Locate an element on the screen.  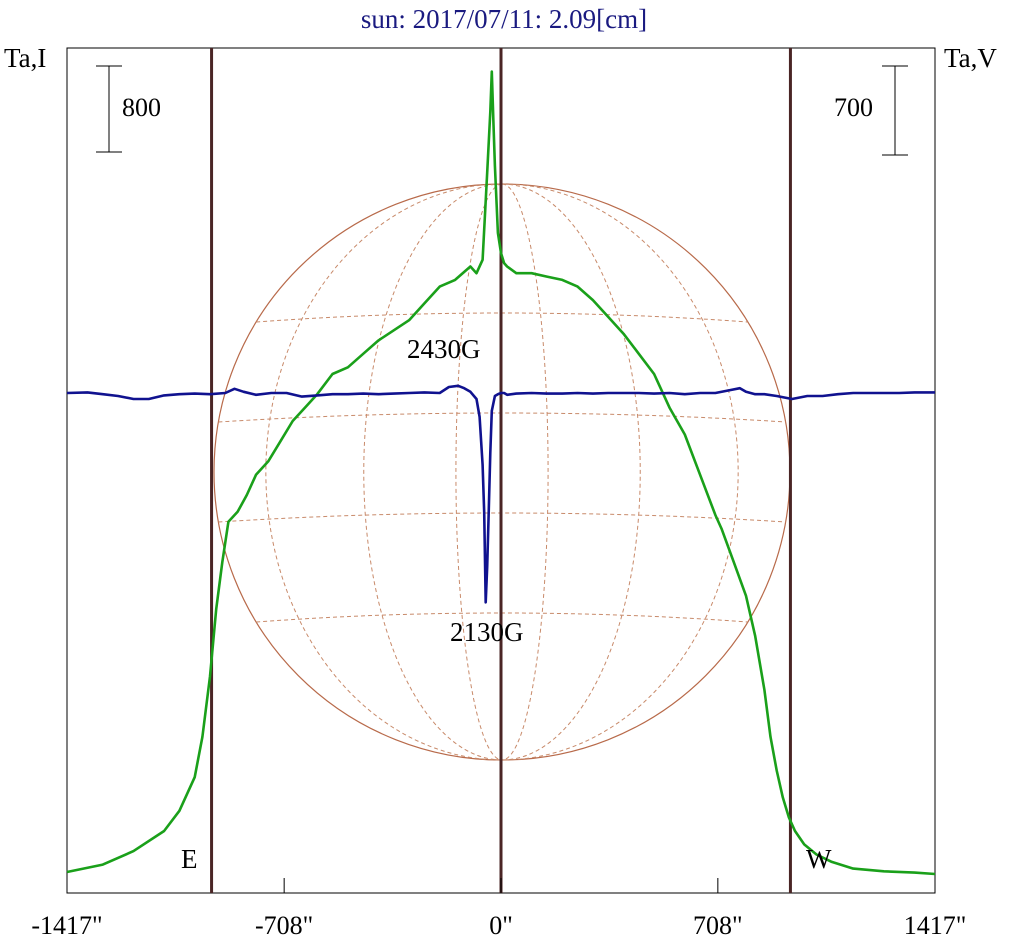
x-axis-ticks: -1417" -708" 0" 708" 1417" is located at coordinates (498, 909).